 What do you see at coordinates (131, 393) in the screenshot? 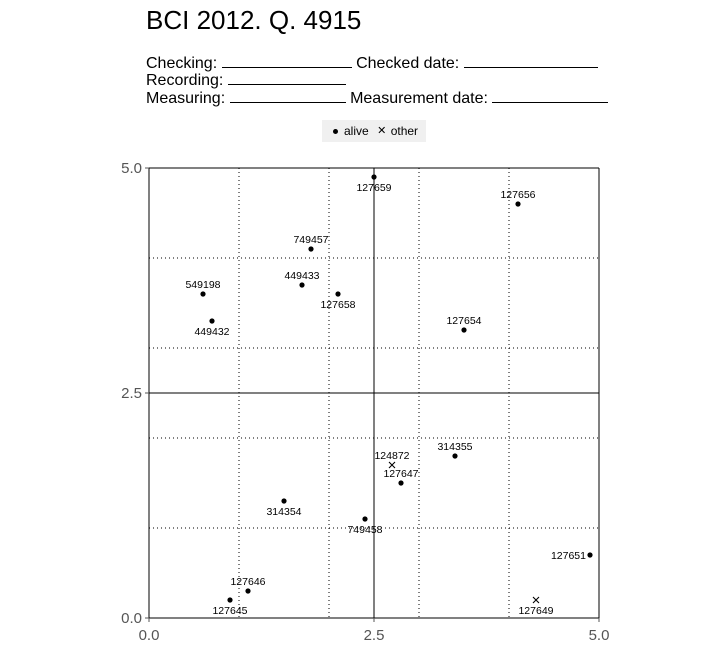
I see `y-tick-label: 2.5` at bounding box center [131, 393].